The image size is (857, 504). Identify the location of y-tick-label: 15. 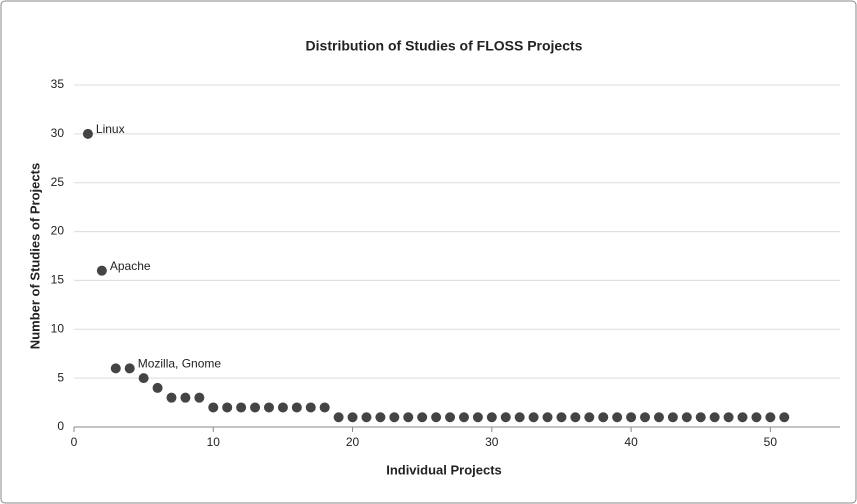
(58, 280).